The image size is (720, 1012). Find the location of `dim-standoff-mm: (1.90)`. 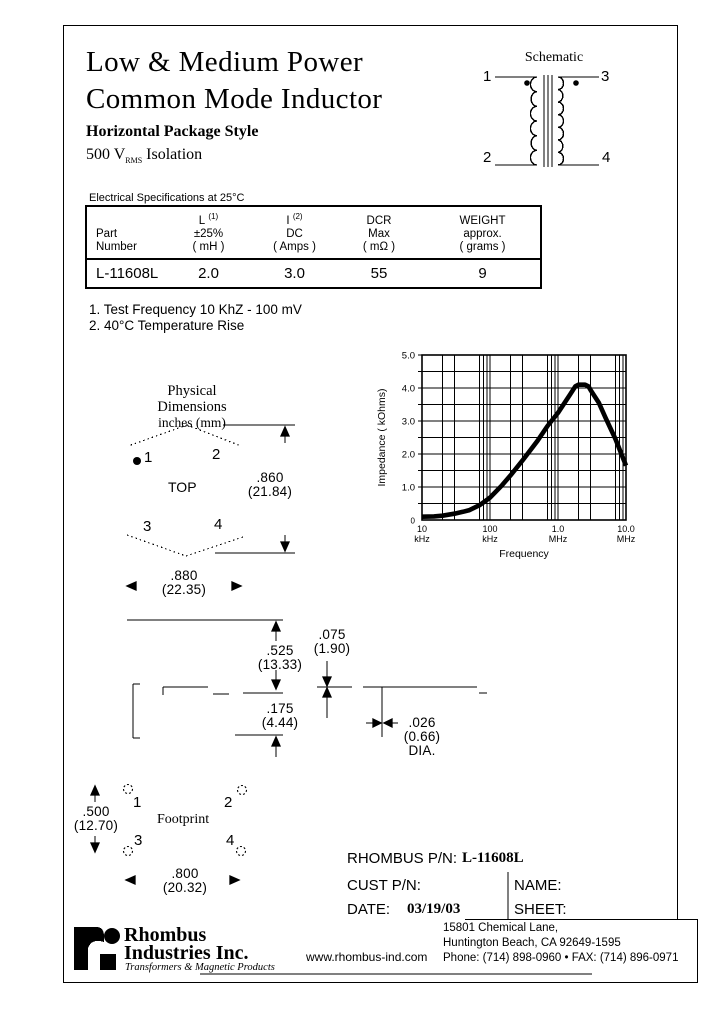

dim-standoff-mm: (1.90) is located at coordinates (332, 648).